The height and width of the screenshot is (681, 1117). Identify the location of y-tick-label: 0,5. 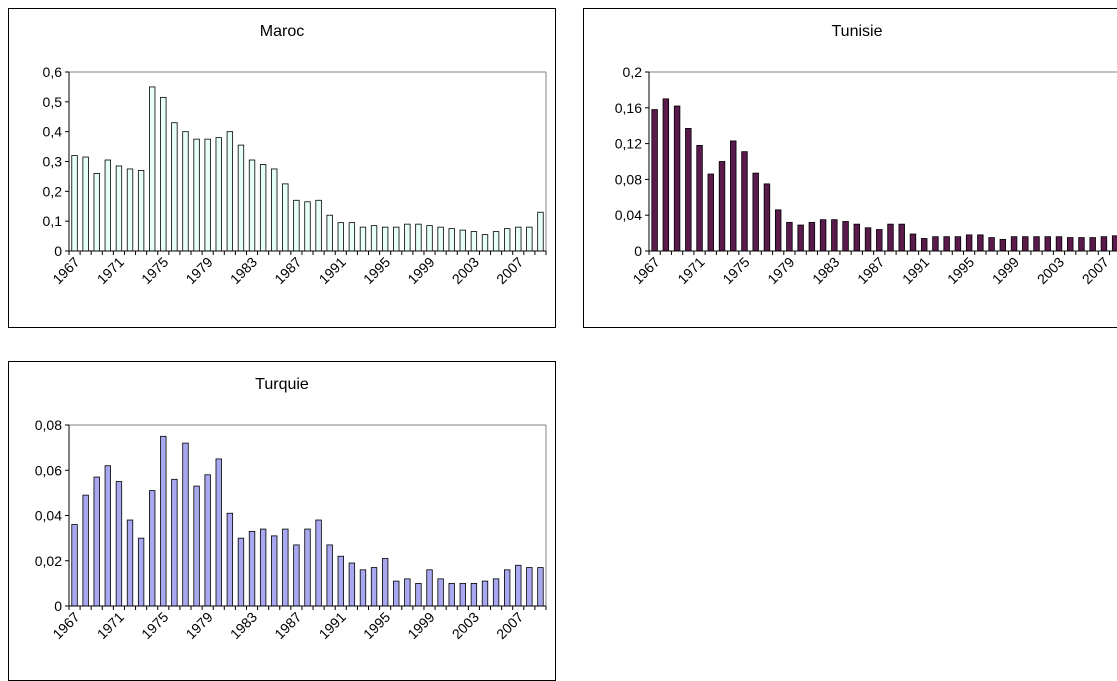
(53, 102).